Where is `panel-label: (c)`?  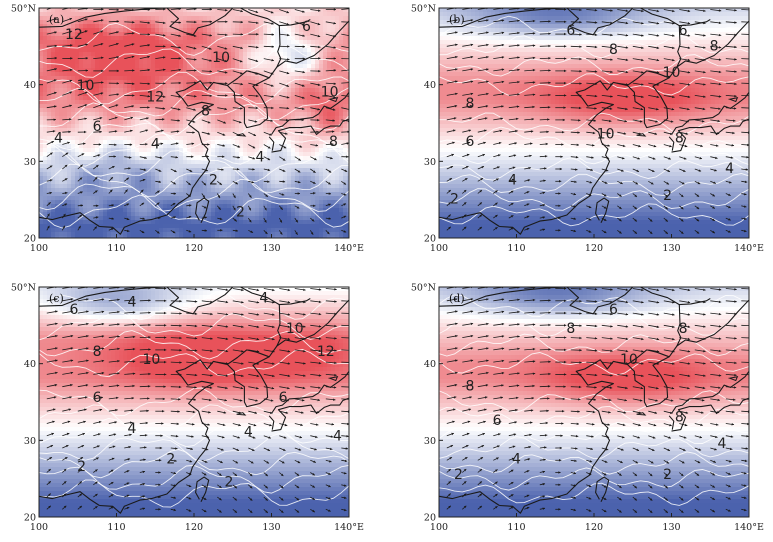
panel-label: (c) is located at coordinates (56, 298).